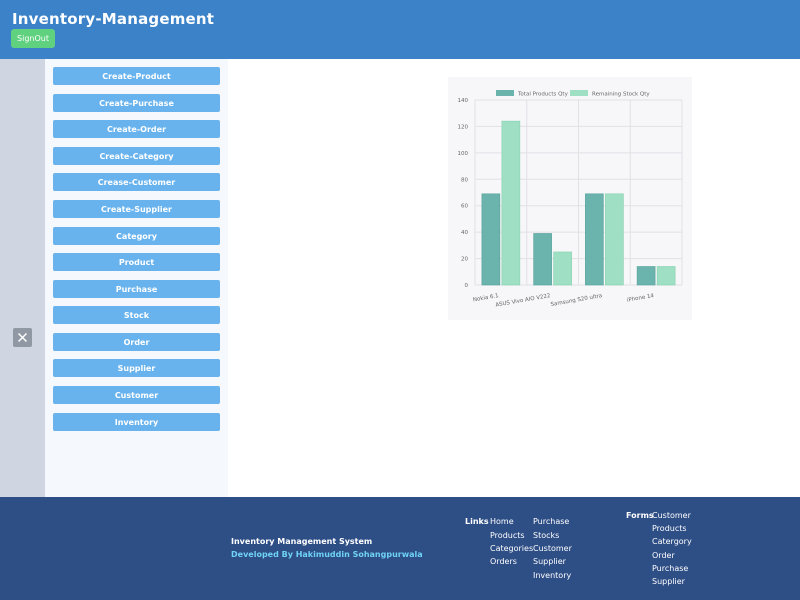 The image size is (800, 600). What do you see at coordinates (512, 548) in the screenshot?
I see `footer-link-categories: Categories` at bounding box center [512, 548].